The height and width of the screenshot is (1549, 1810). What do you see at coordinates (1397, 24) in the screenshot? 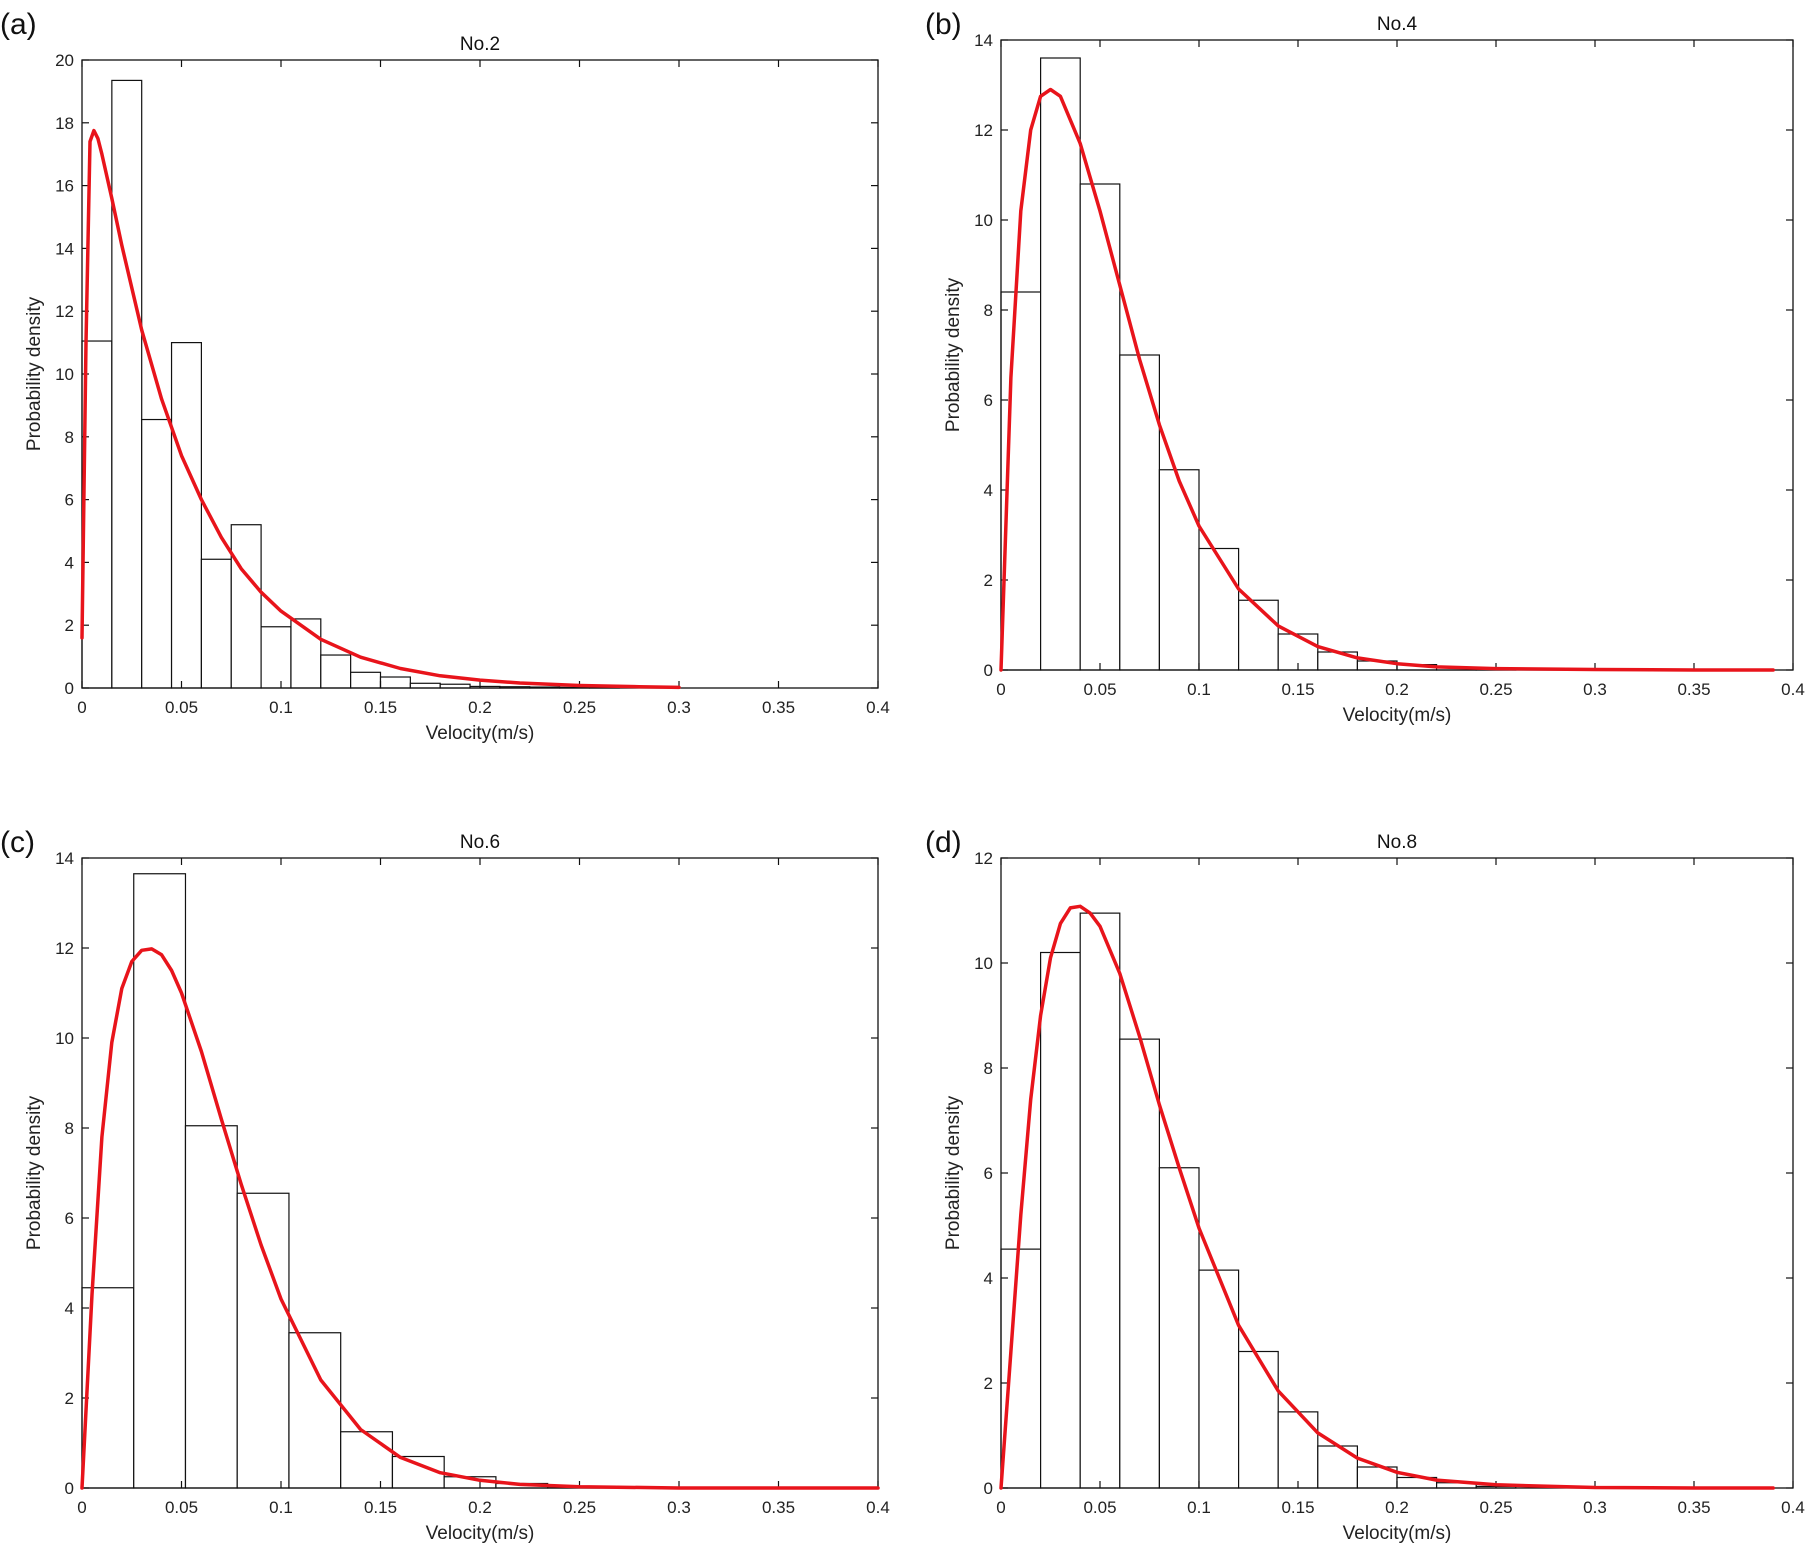
I see `chart-title: No.4` at bounding box center [1397, 24].